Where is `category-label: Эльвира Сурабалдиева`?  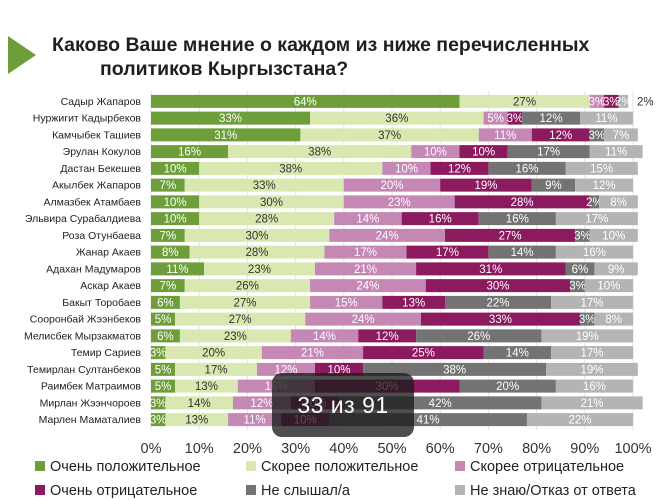
category-label: Эльвира Сурабалдиева is located at coordinates (83, 219).